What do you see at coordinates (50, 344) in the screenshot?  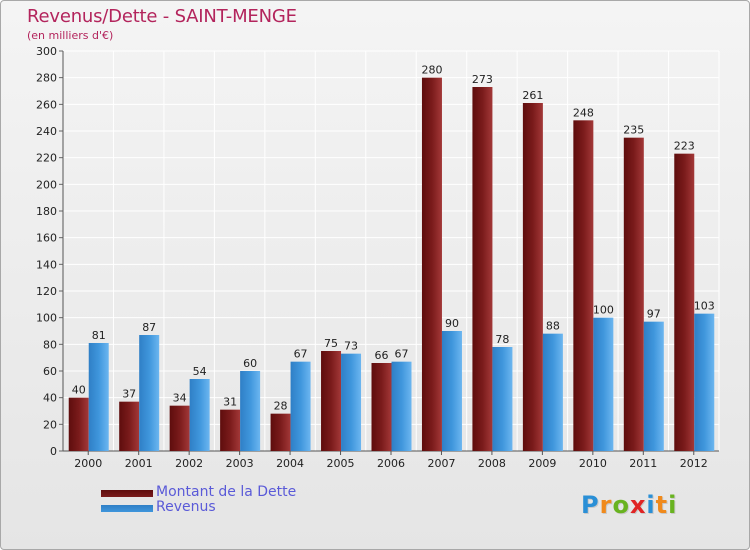 I see `y-tick-label: 80` at bounding box center [50, 344].